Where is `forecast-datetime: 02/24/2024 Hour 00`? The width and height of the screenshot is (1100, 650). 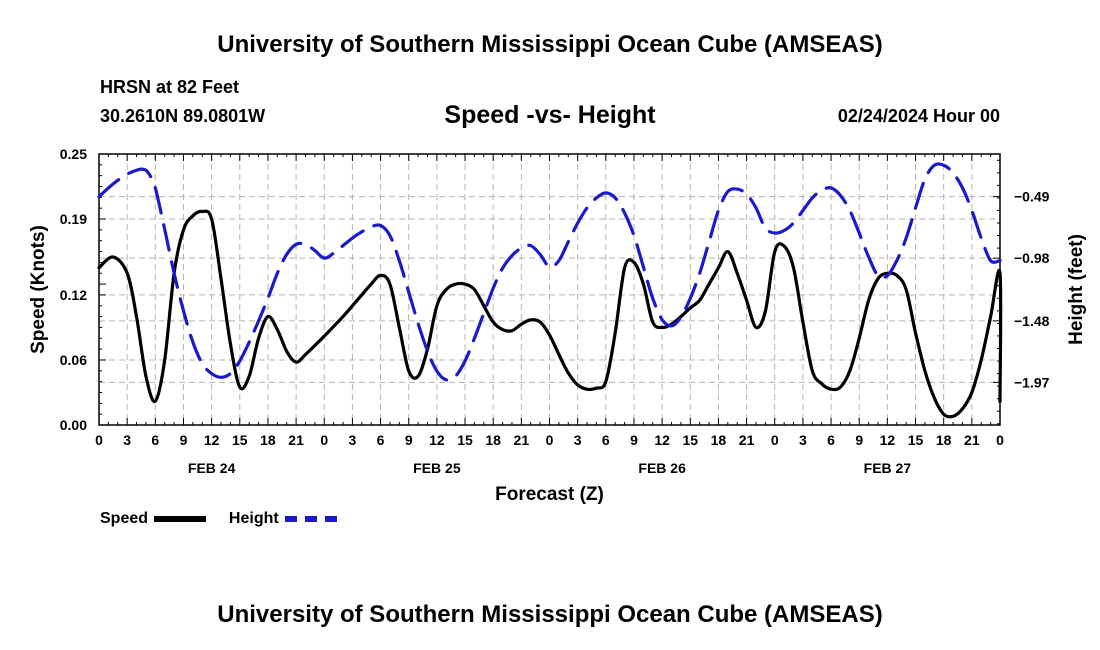
forecast-datetime: 02/24/2024 Hour 00 is located at coordinates (918, 116).